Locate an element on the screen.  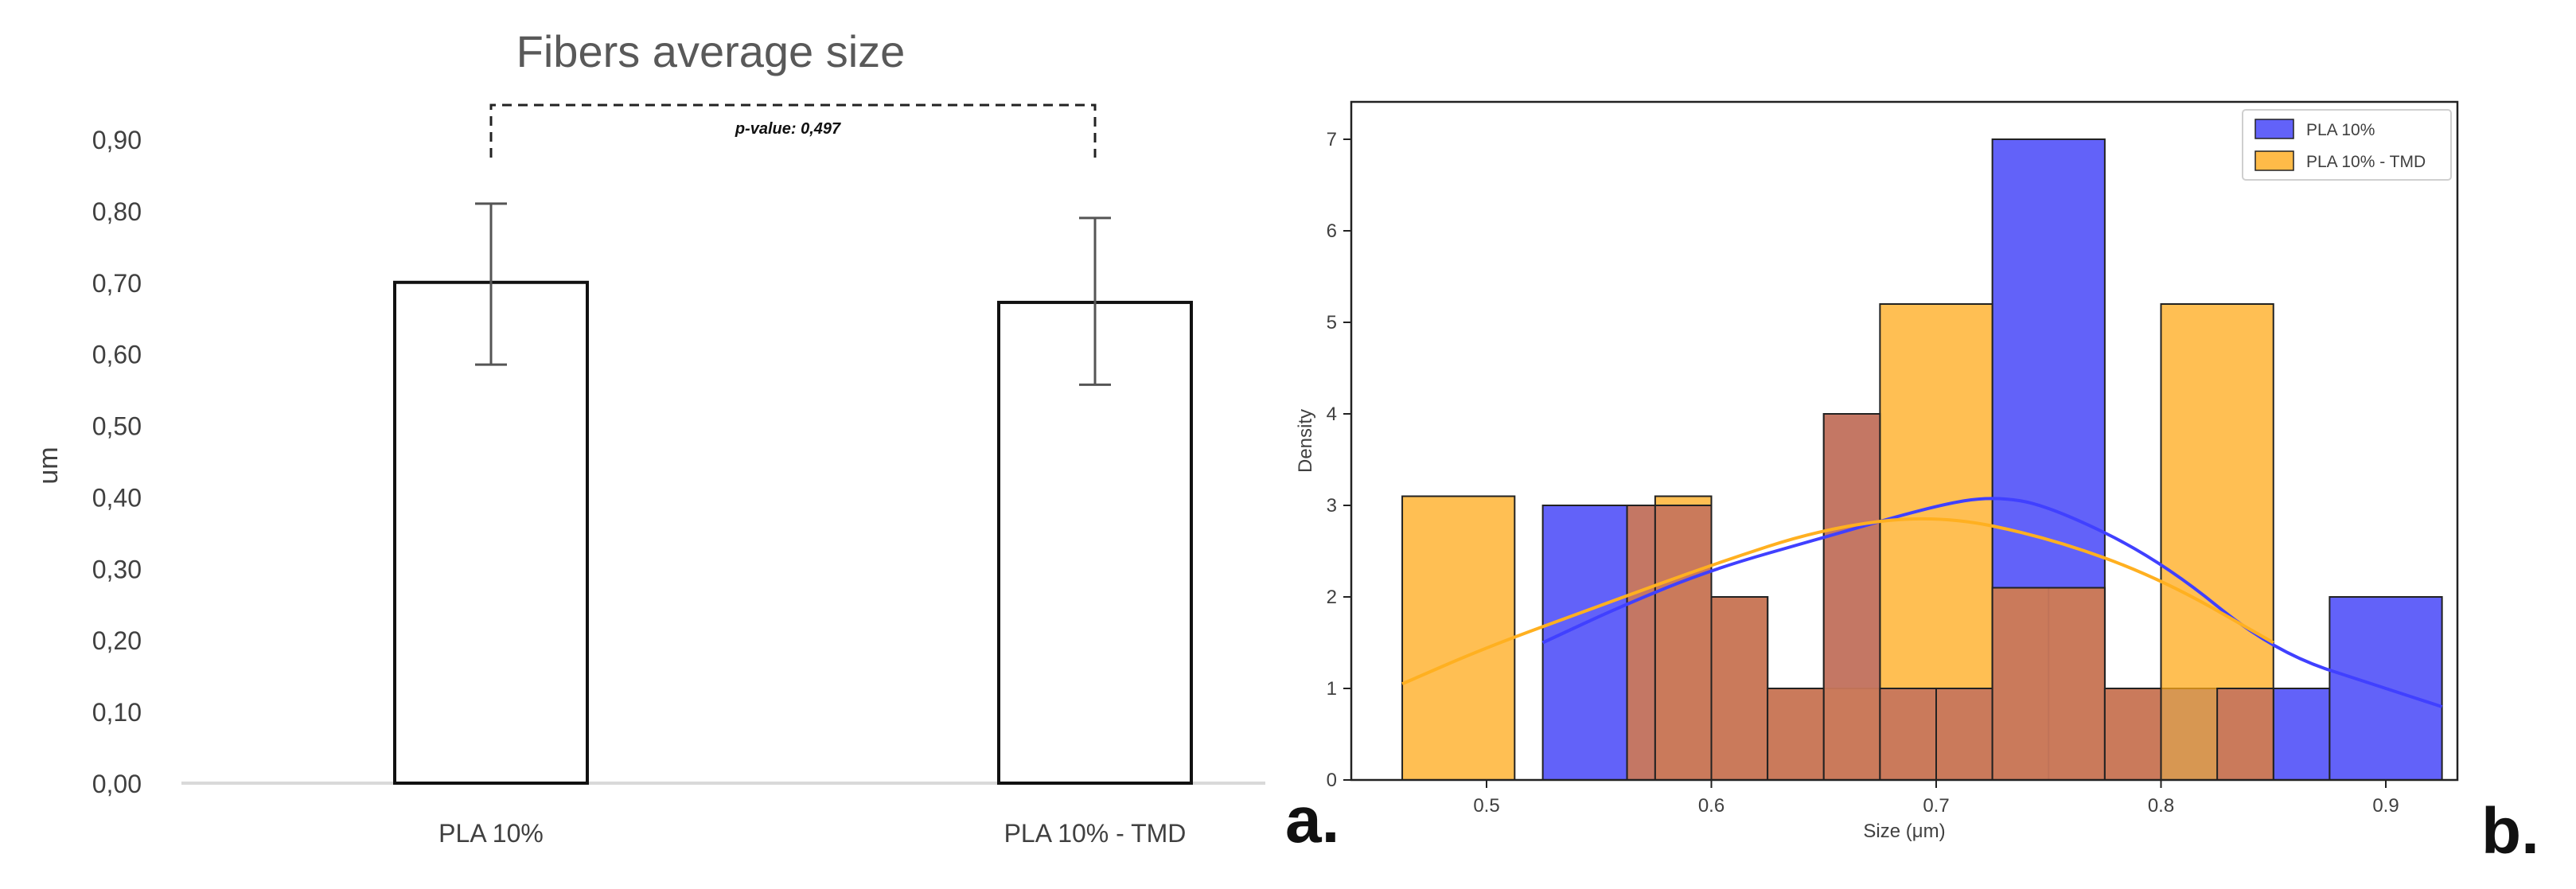
y-axis-label: Density is located at coordinates (1305, 441).